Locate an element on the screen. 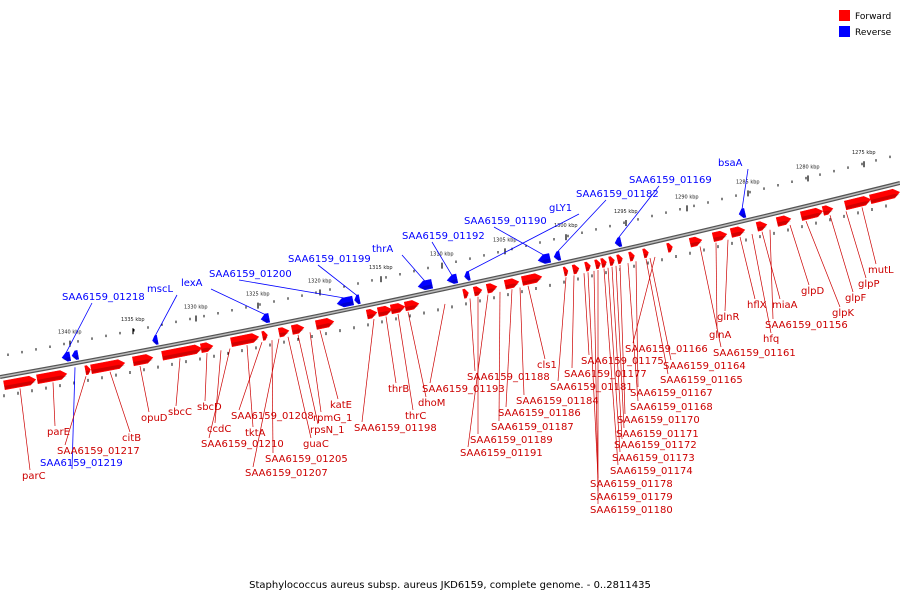 This screenshot has width=900, height=600. reverse-gene-gly1 is located at coordinates (467, 275).